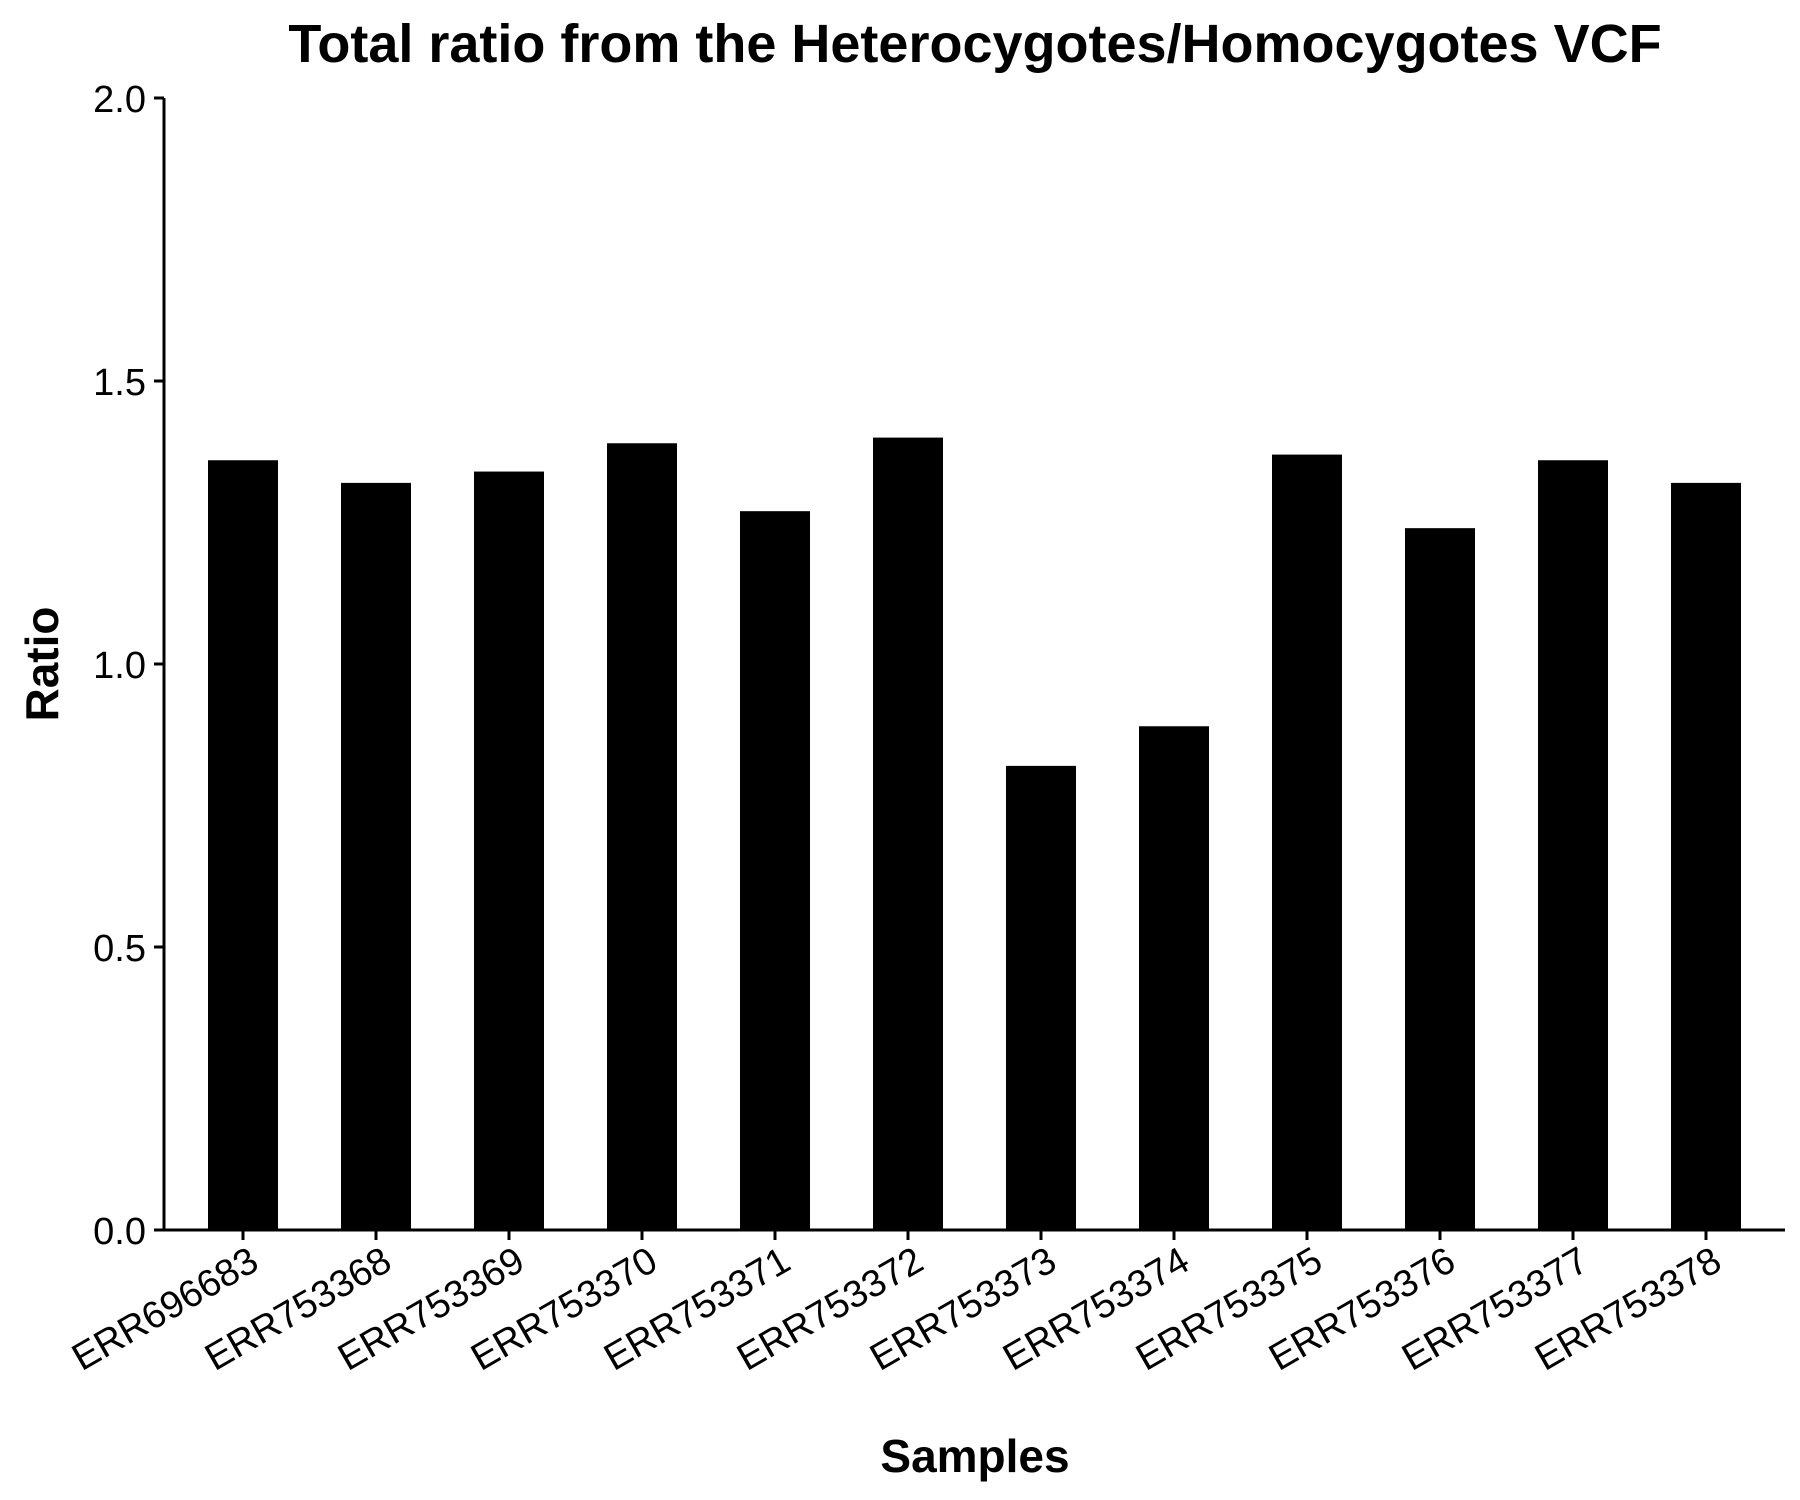 This screenshot has height=1500, width=1800. Describe the element at coordinates (119, 666) in the screenshot. I see `y-tick-label: 1.0` at that location.